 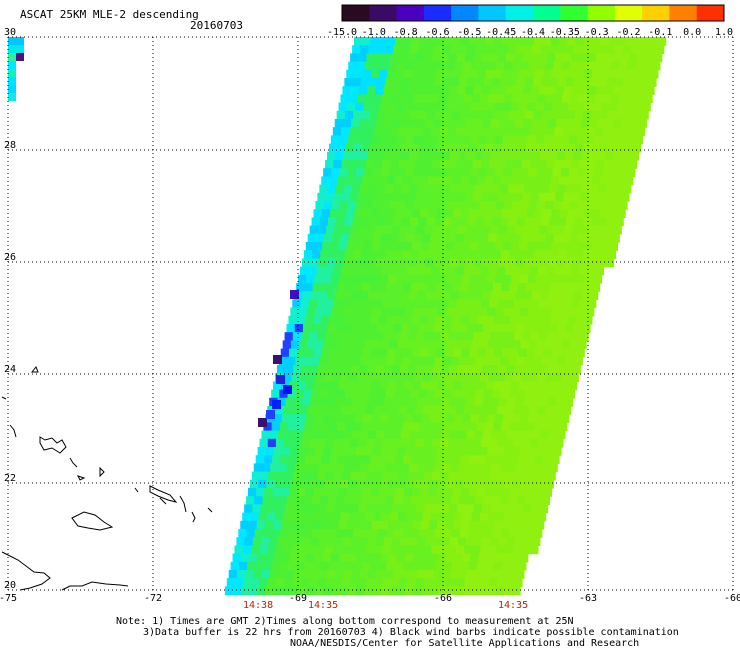 What do you see at coordinates (469, 32) in the screenshot?
I see `colorbar-label: -0.5` at bounding box center [469, 32].